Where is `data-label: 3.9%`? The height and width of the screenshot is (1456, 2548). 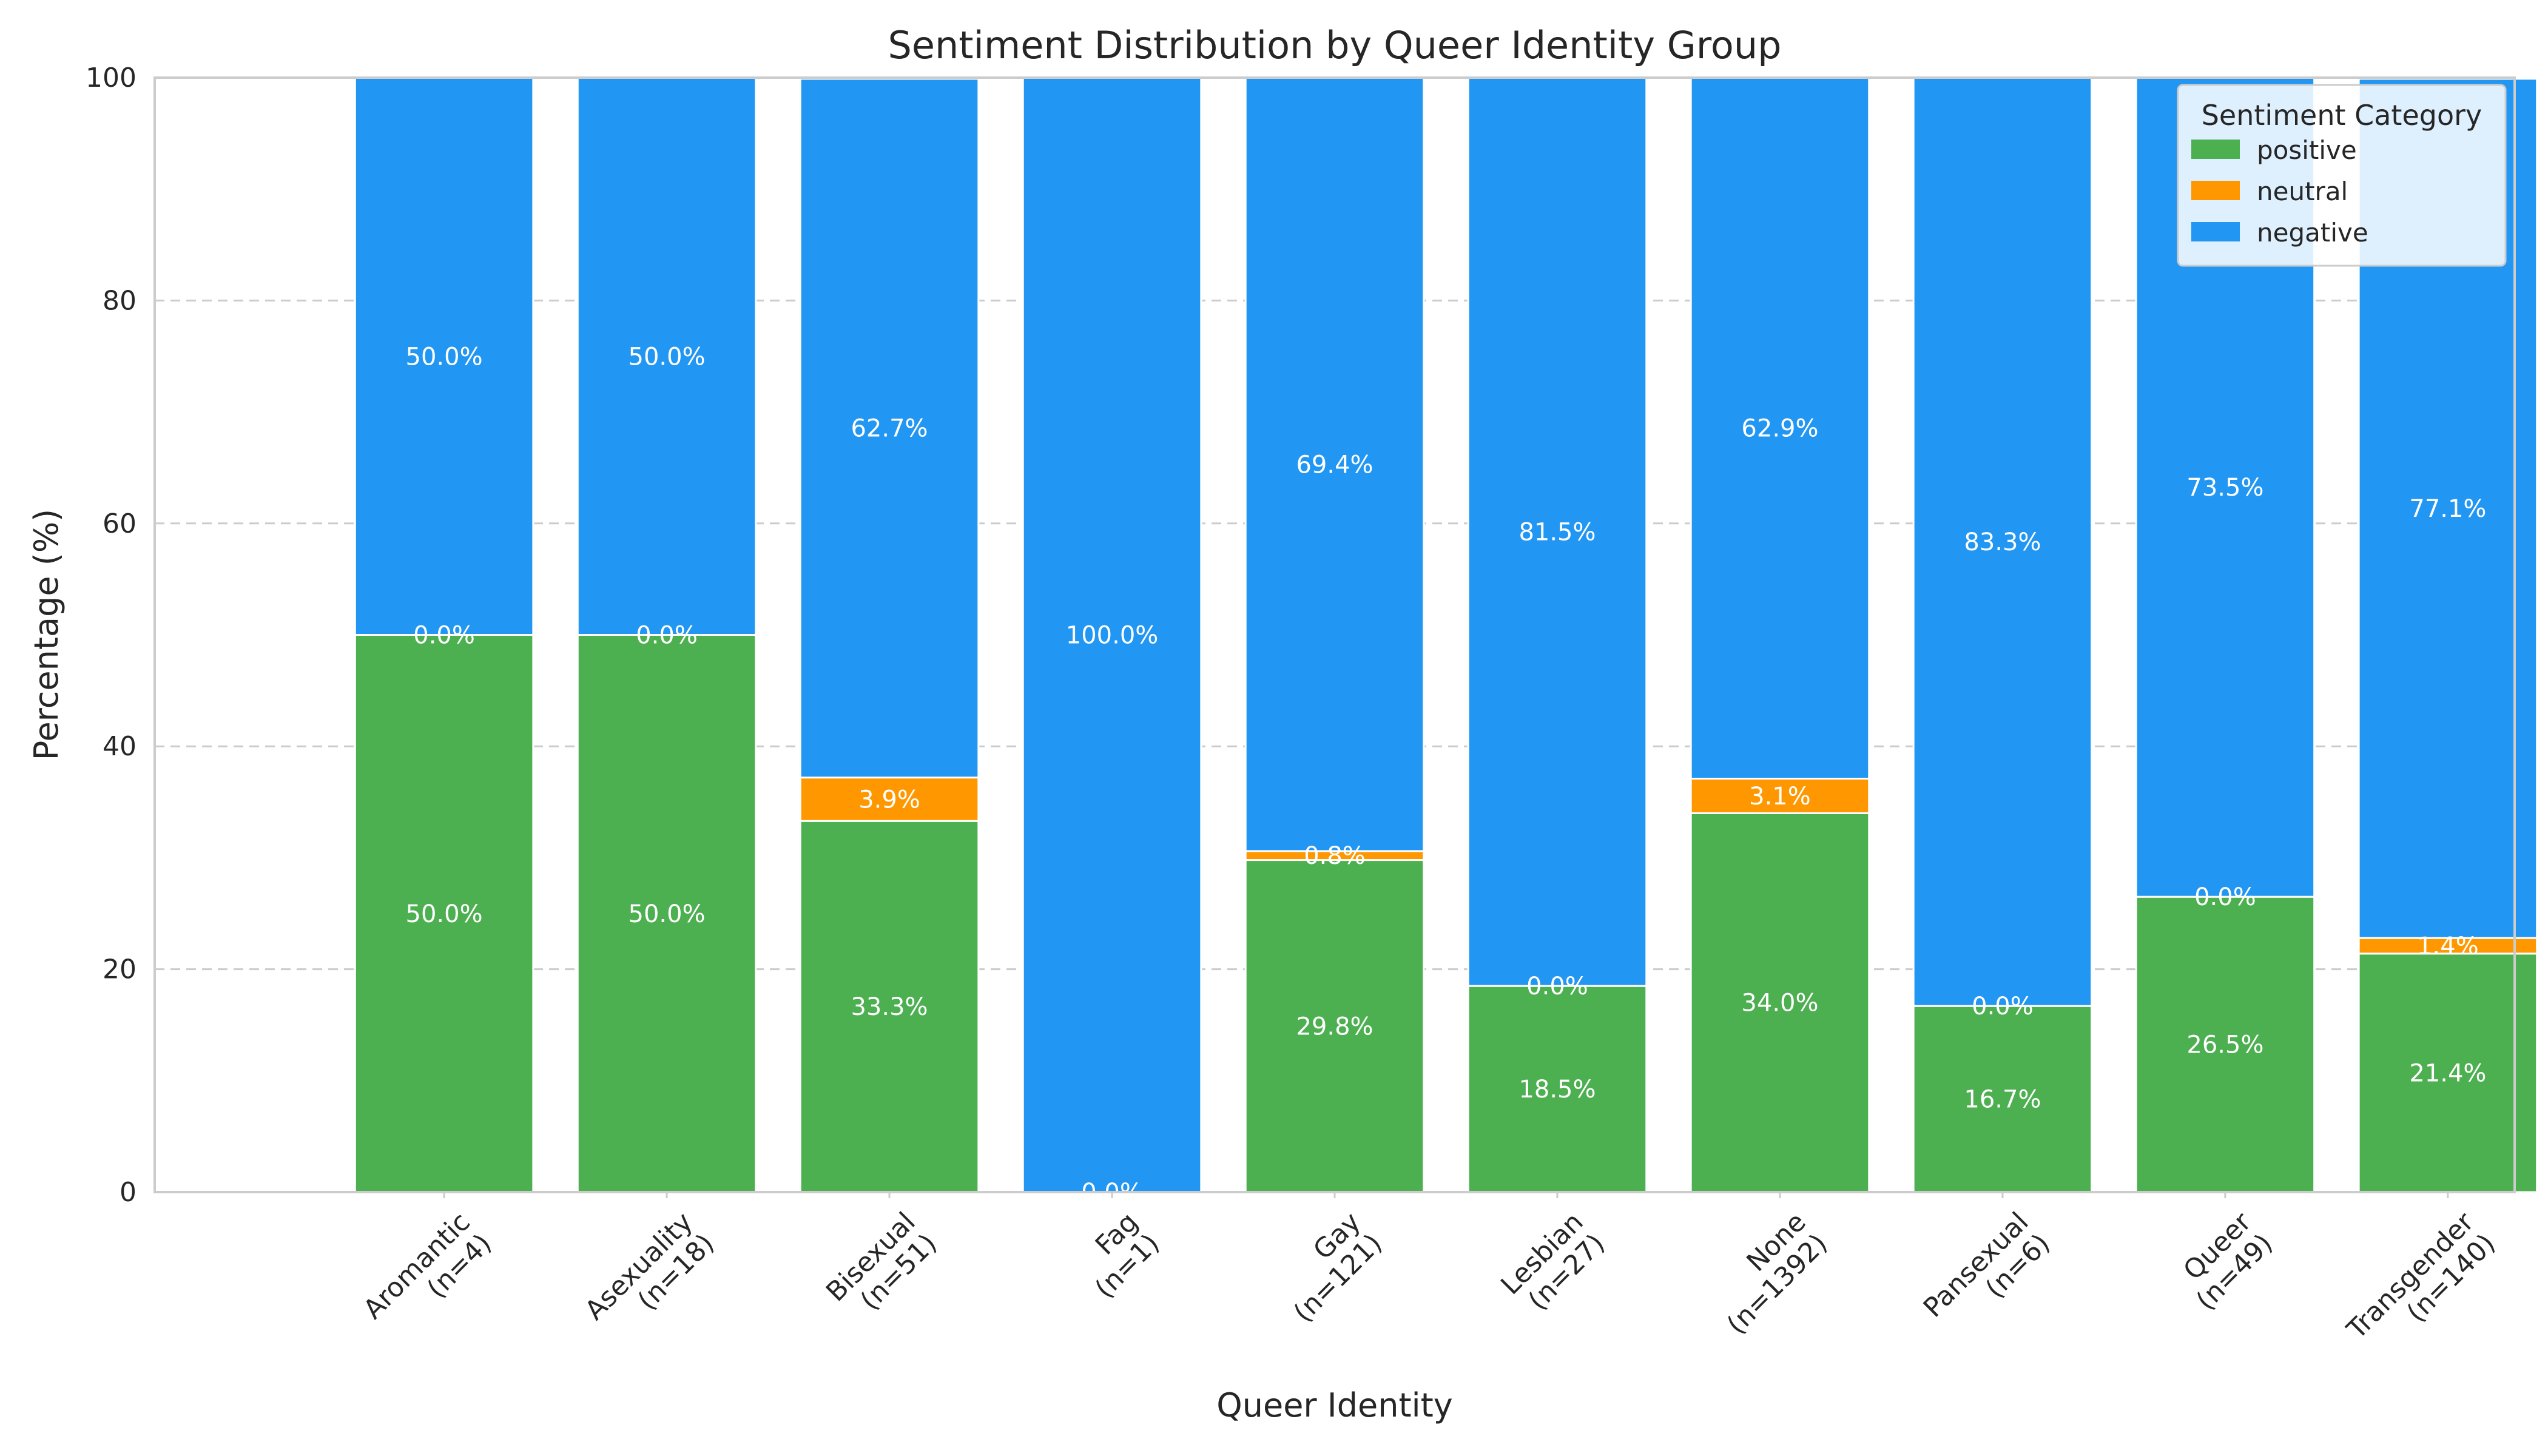 data-label: 3.9% is located at coordinates (889, 800).